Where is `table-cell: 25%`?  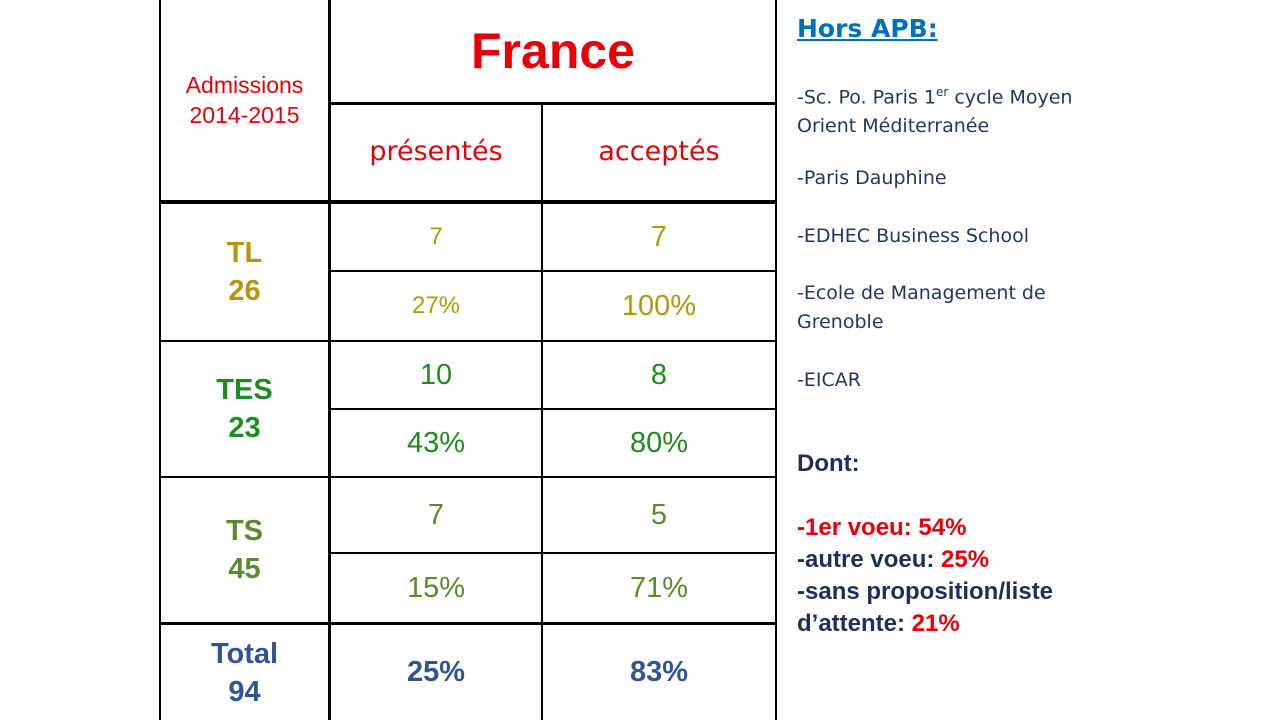 table-cell: 25% is located at coordinates (436, 672).